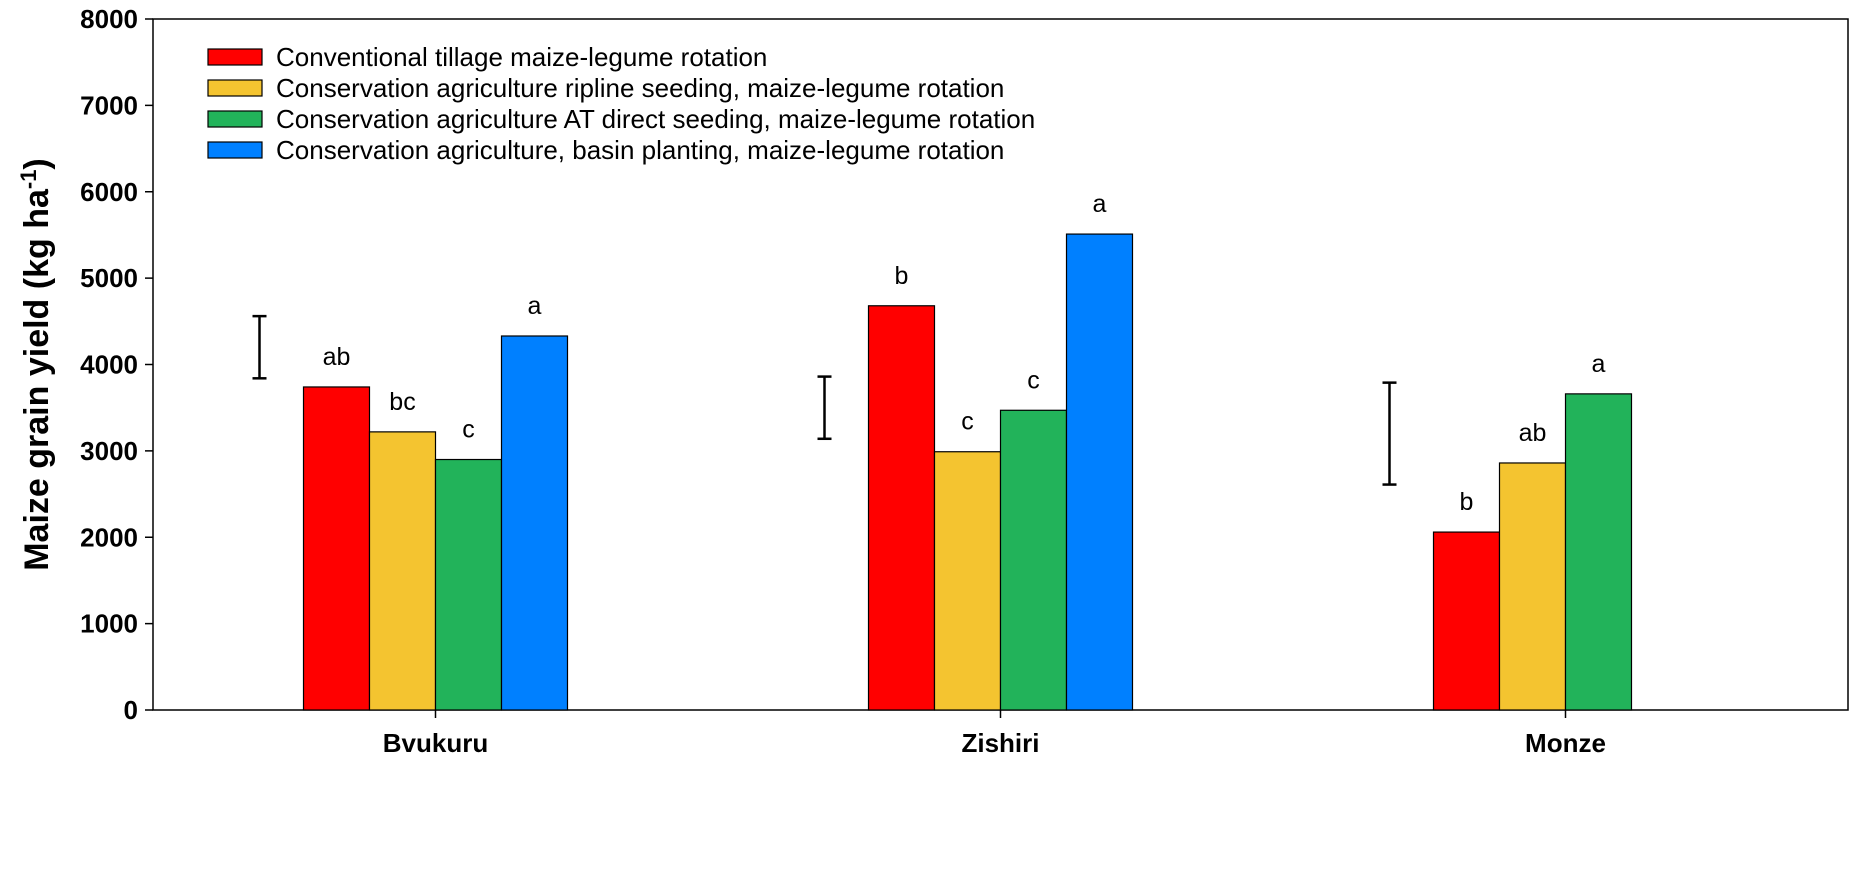  What do you see at coordinates (109, 278) in the screenshot?
I see `y-tick-label: 5000` at bounding box center [109, 278].